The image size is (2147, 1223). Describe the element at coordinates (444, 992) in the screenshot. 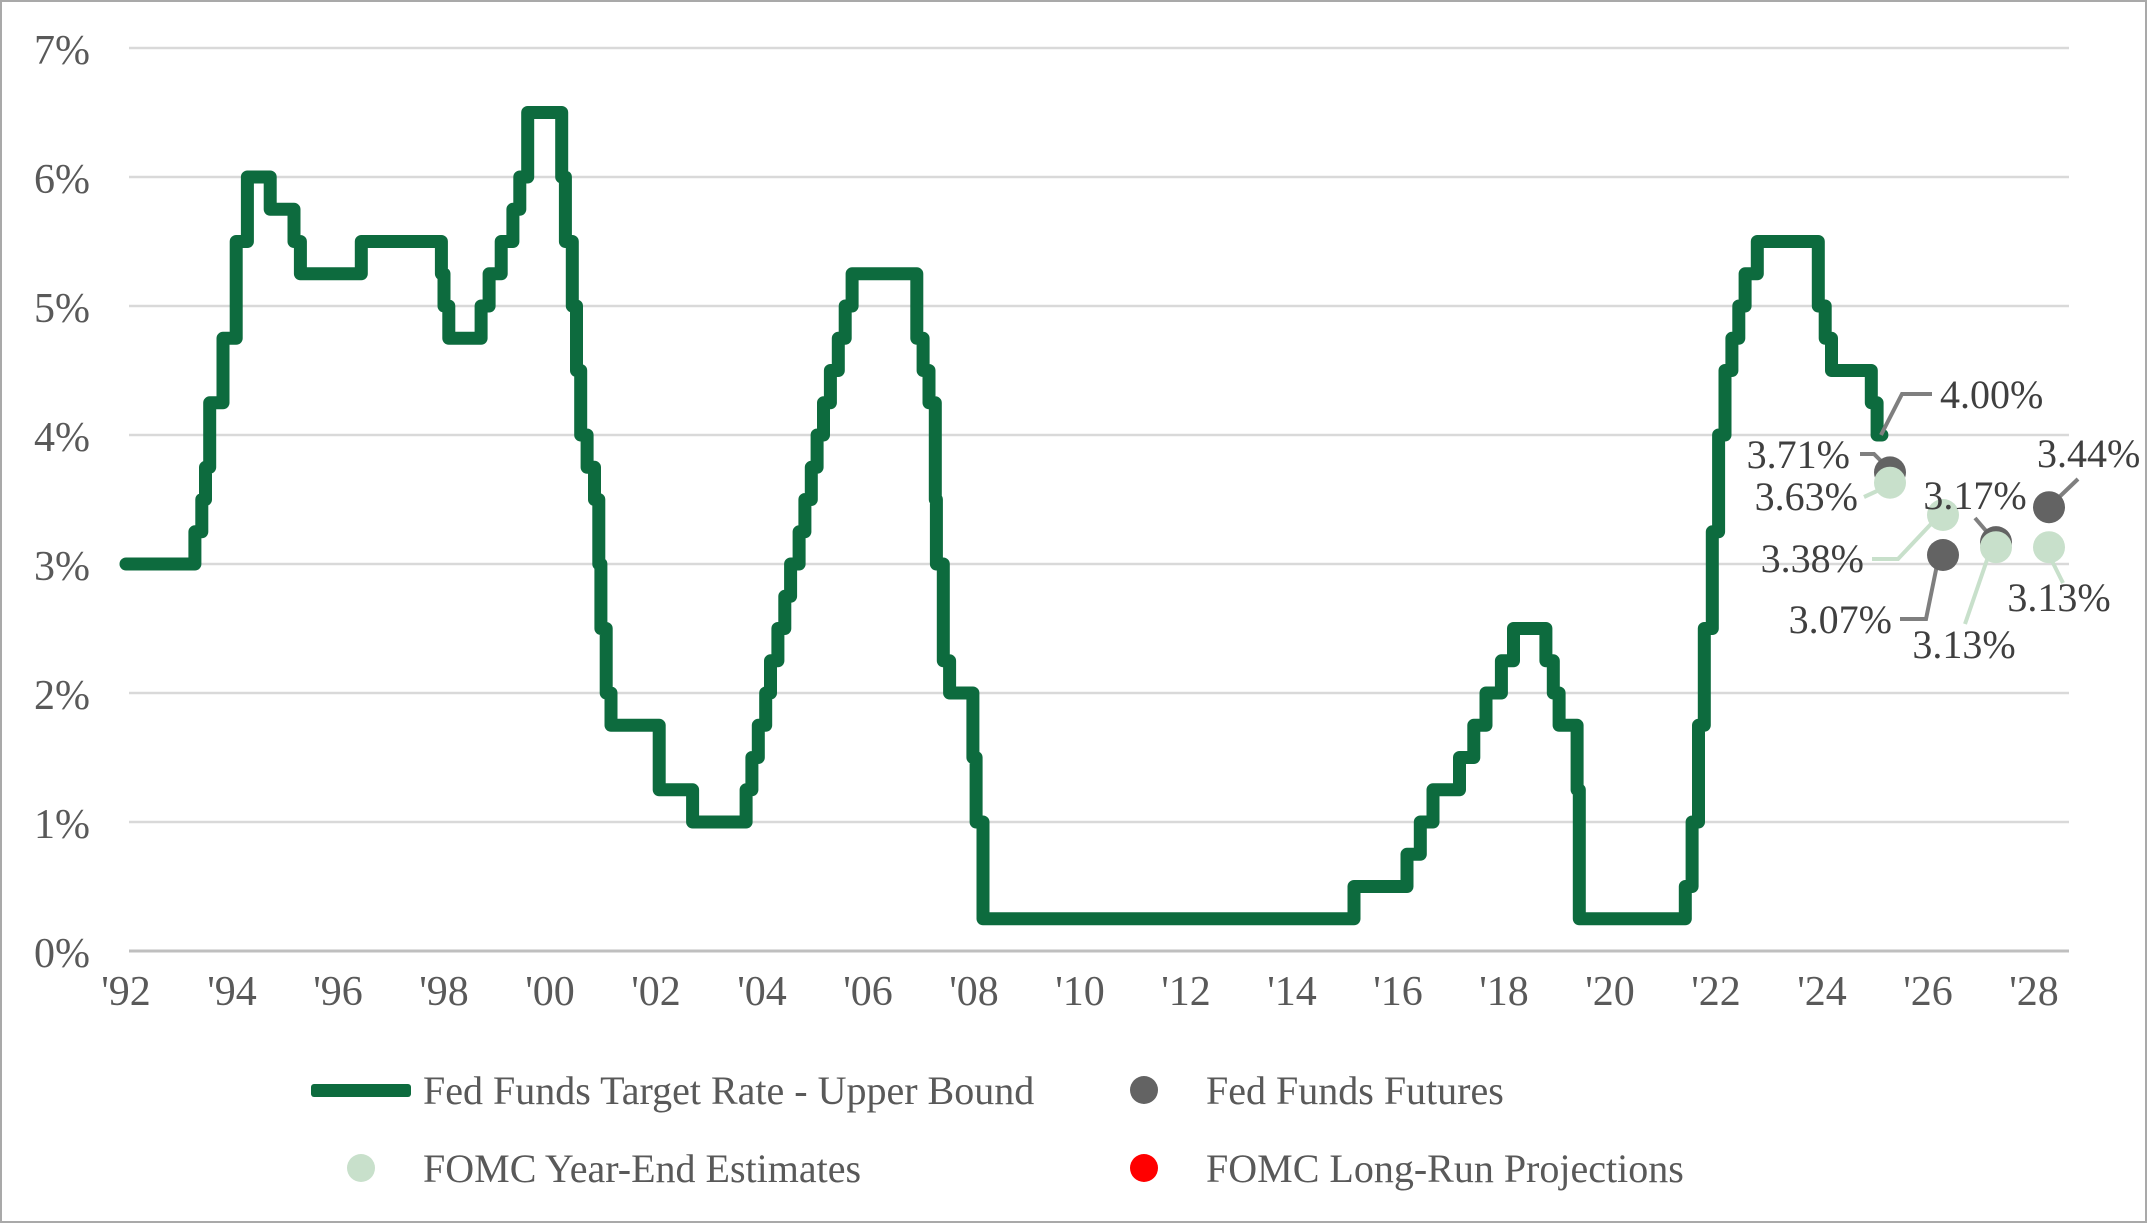

I see `x-axis-tick-label: '98` at that location.